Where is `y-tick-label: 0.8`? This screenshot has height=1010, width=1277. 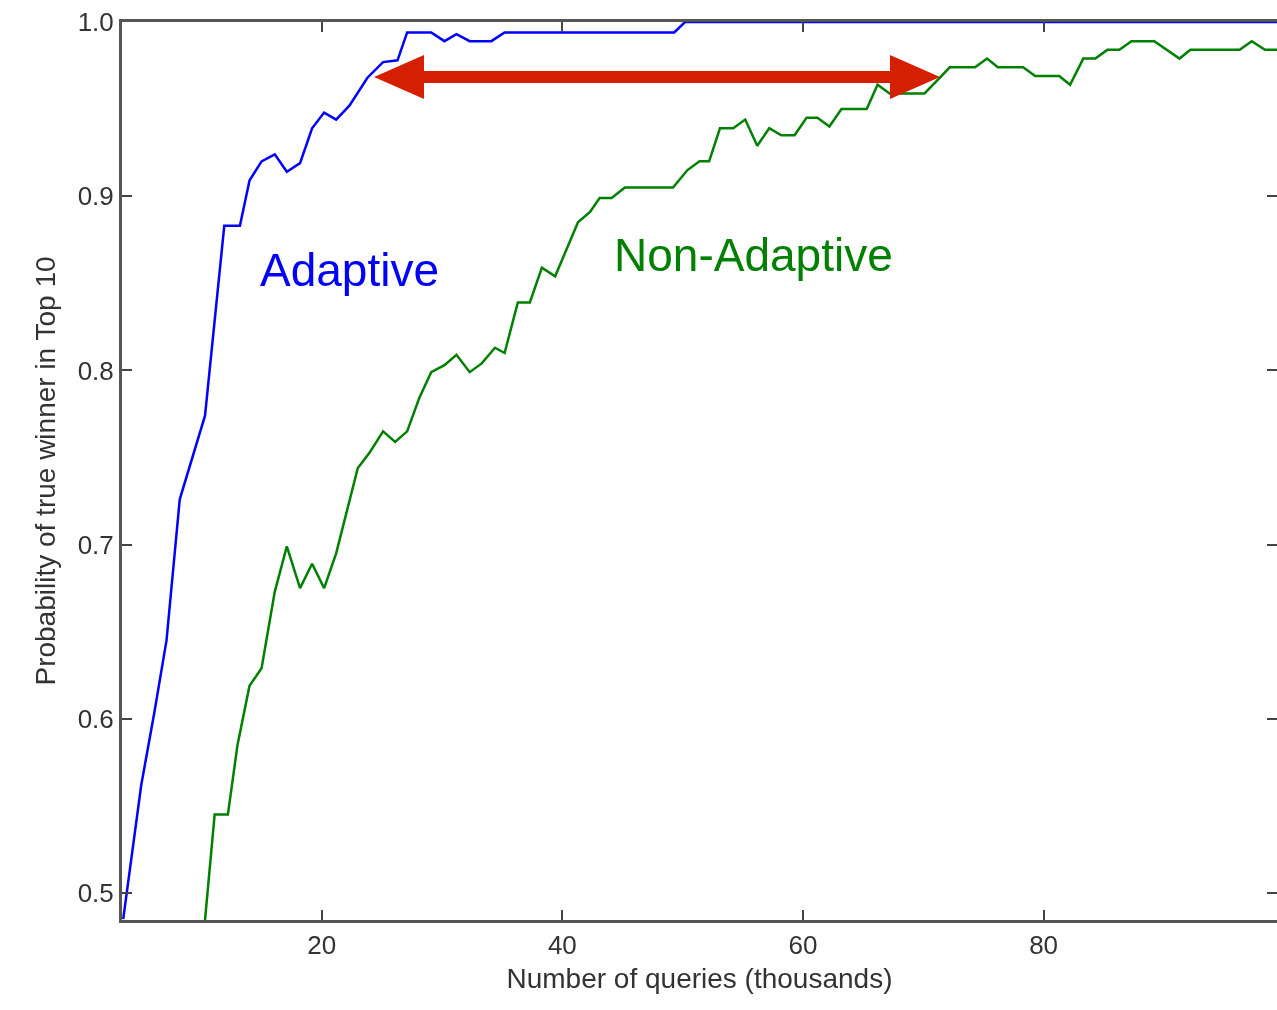 y-tick-label: 0.8 is located at coordinates (95, 370).